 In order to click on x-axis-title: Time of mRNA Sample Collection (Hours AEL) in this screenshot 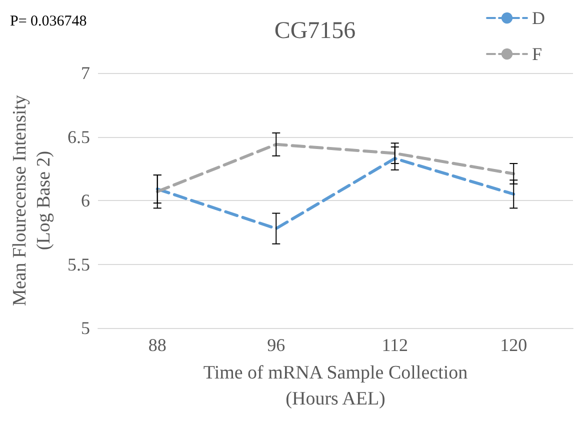, I will do `click(335, 386)`.